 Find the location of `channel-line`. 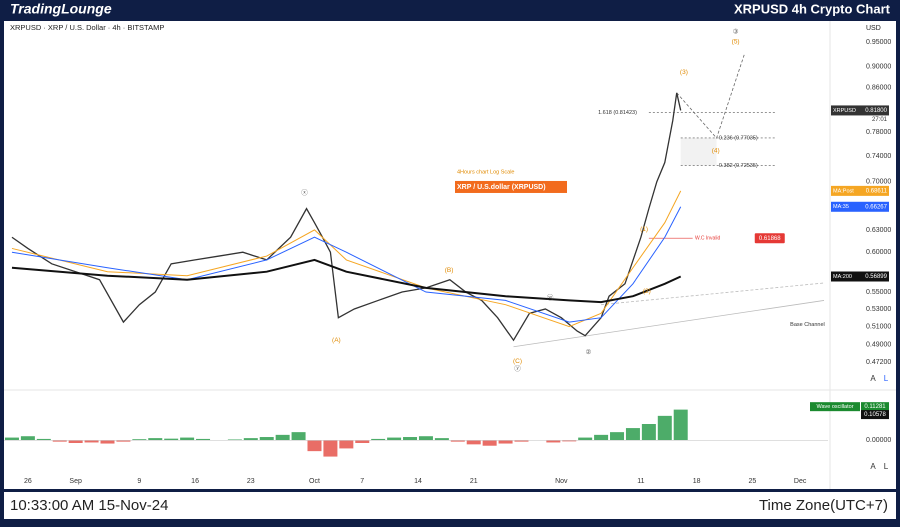

channel-line is located at coordinates (713, 294).